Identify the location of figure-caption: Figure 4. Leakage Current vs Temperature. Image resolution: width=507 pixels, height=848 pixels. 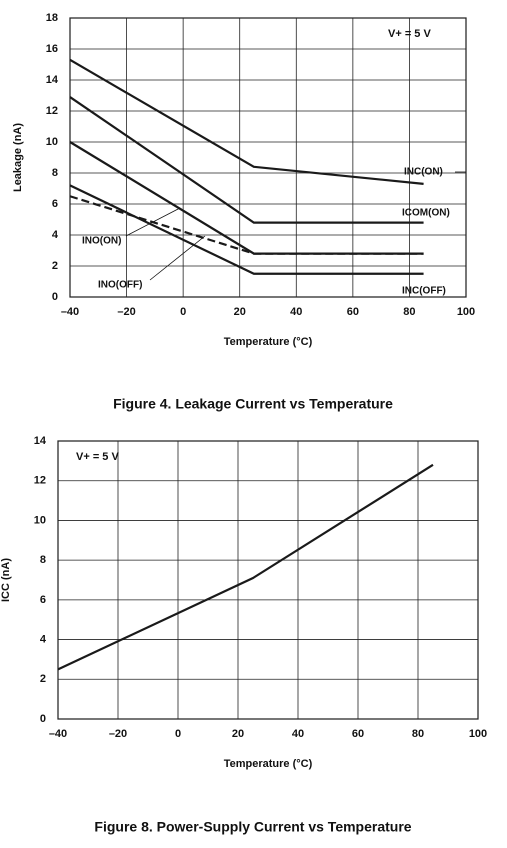
(253, 404).